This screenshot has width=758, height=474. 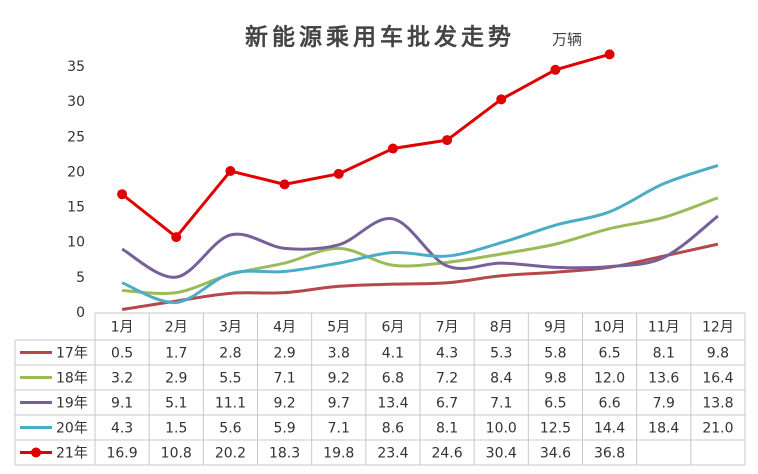 I want to click on table-value: 3.8, so click(x=339, y=354).